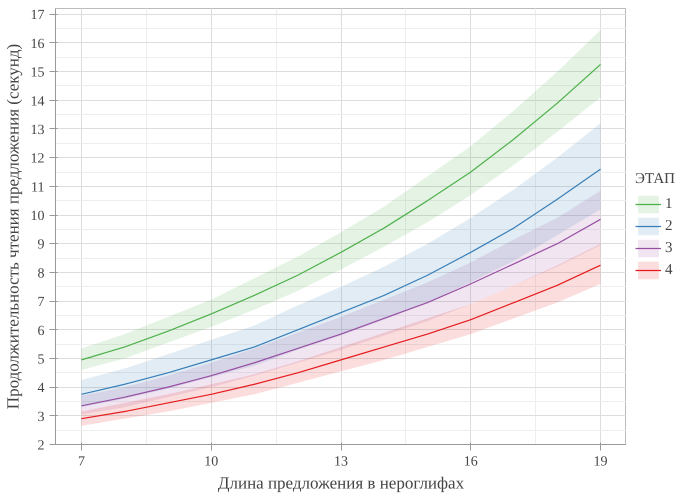  Describe the element at coordinates (37, 216) in the screenshot. I see `y-tick-label: 10` at that location.